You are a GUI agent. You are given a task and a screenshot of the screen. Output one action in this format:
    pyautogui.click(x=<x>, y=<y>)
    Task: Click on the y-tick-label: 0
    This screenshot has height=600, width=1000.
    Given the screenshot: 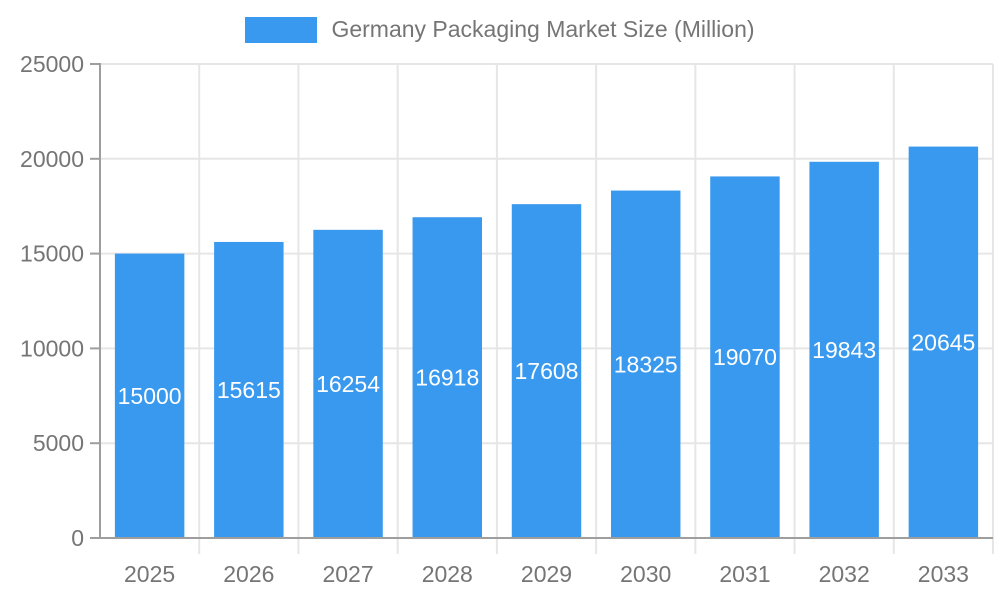 What is the action you would take?
    pyautogui.click(x=77, y=538)
    